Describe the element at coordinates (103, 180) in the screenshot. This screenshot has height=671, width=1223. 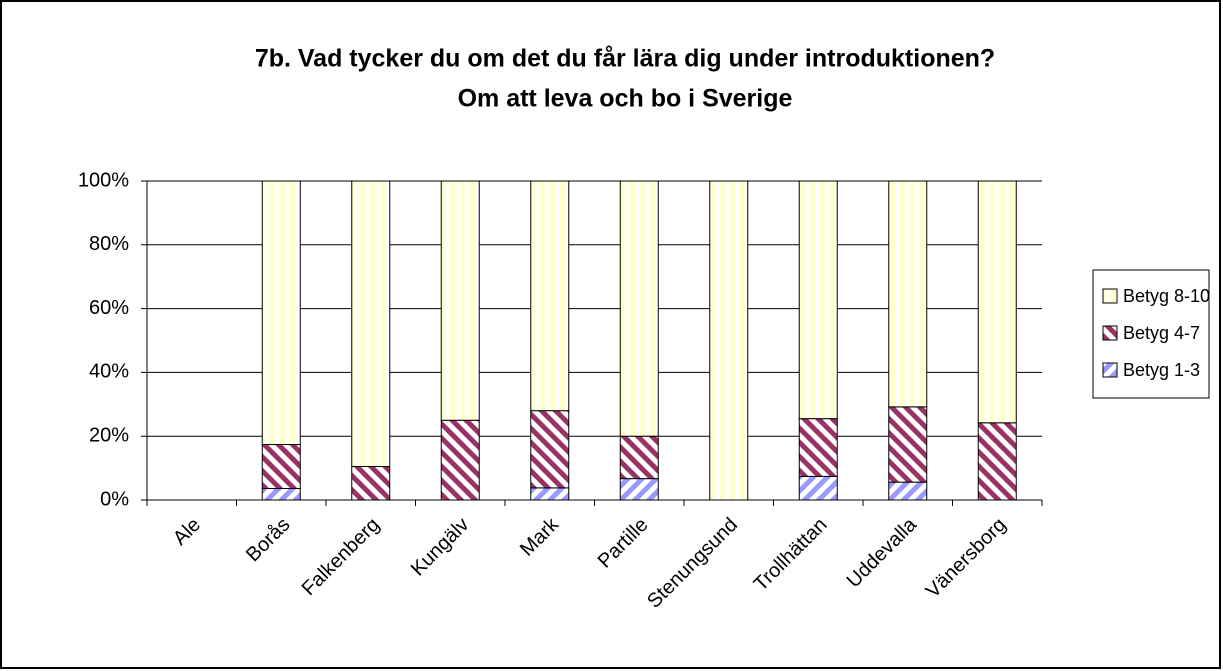
I see `y-tick-label: 100%` at that location.